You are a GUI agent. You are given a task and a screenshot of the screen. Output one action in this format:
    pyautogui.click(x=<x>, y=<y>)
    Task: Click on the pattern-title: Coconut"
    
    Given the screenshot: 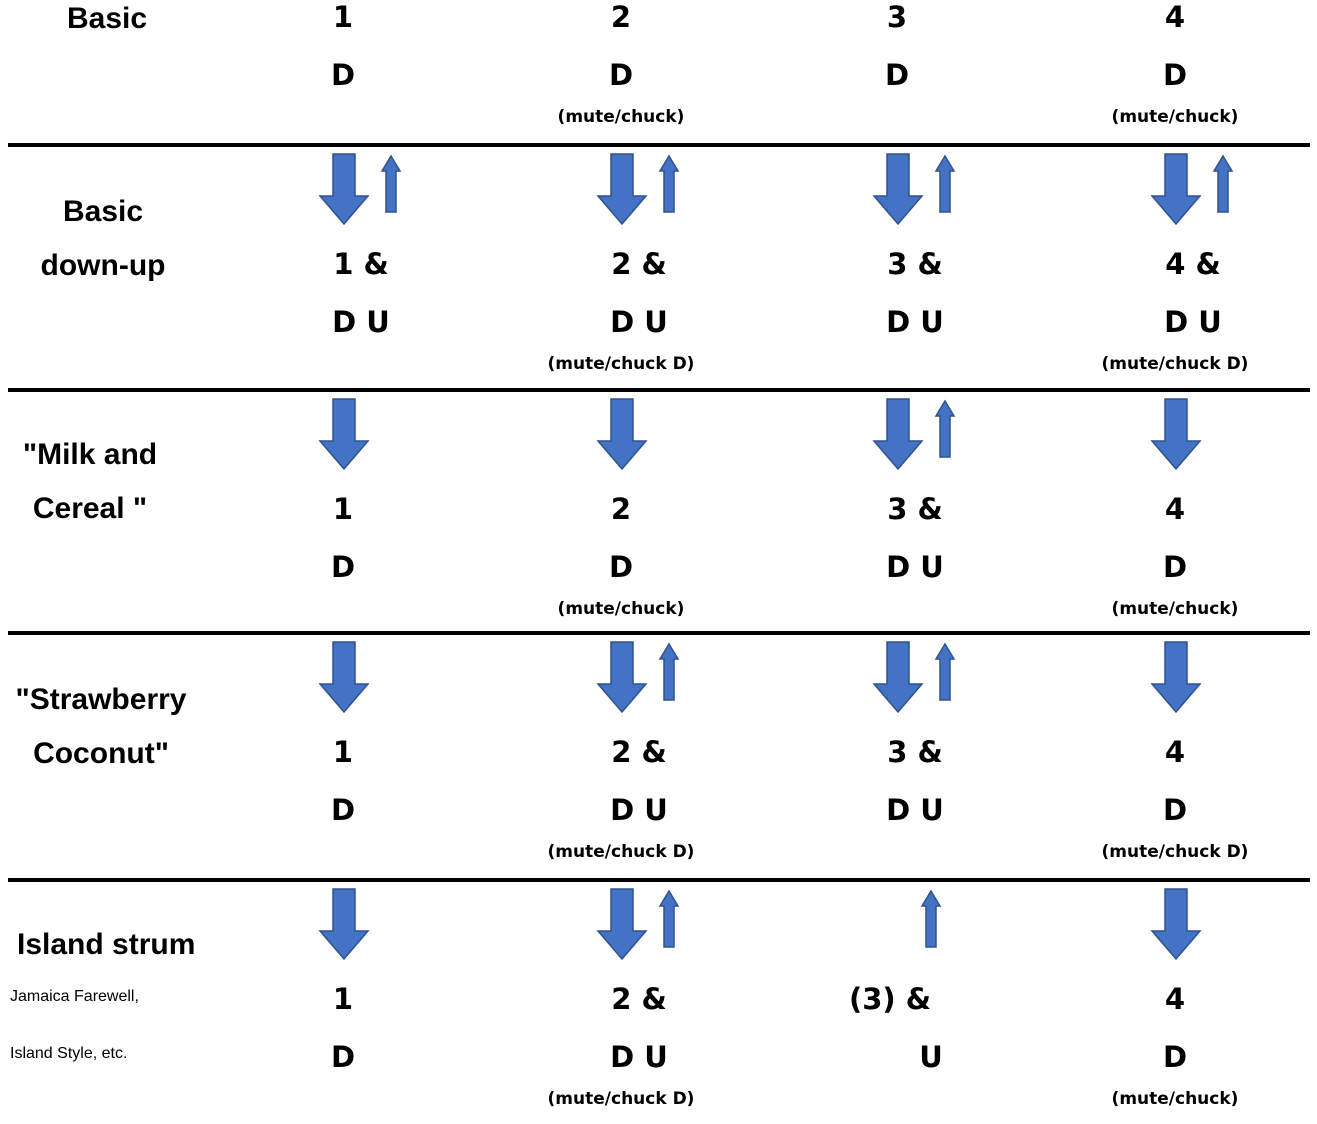 What is the action you would take?
    pyautogui.click(x=101, y=754)
    